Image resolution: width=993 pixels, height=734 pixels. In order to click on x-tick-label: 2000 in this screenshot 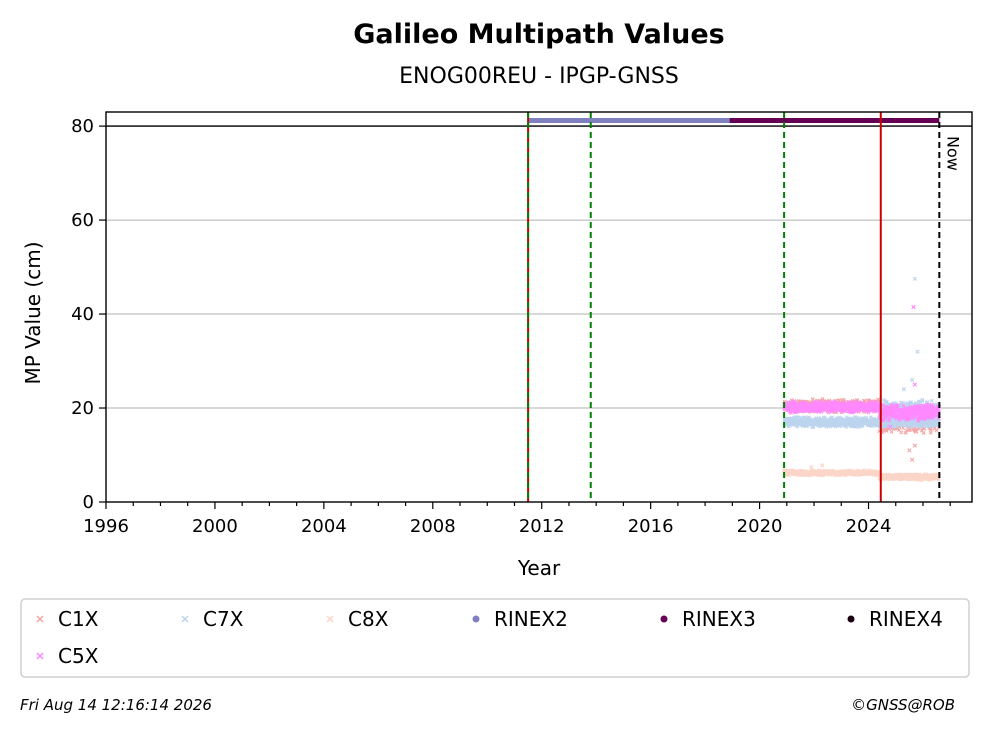, I will do `click(215, 526)`.